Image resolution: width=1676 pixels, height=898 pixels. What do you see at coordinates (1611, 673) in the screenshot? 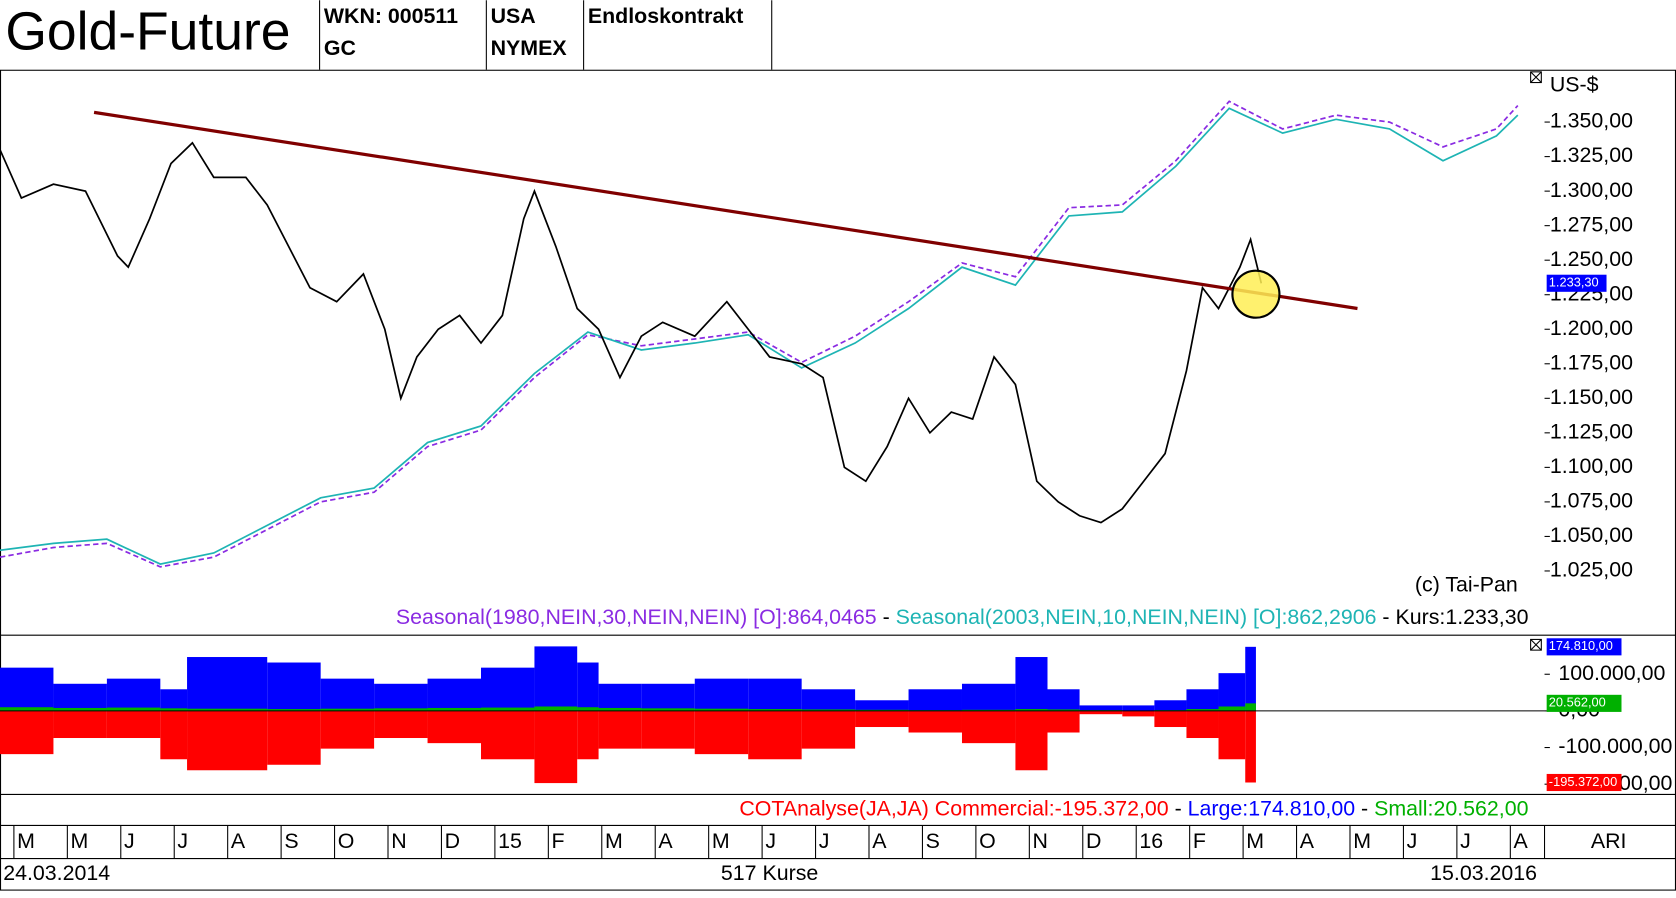
I see `y-tick-label: 100.000,00` at bounding box center [1611, 673].